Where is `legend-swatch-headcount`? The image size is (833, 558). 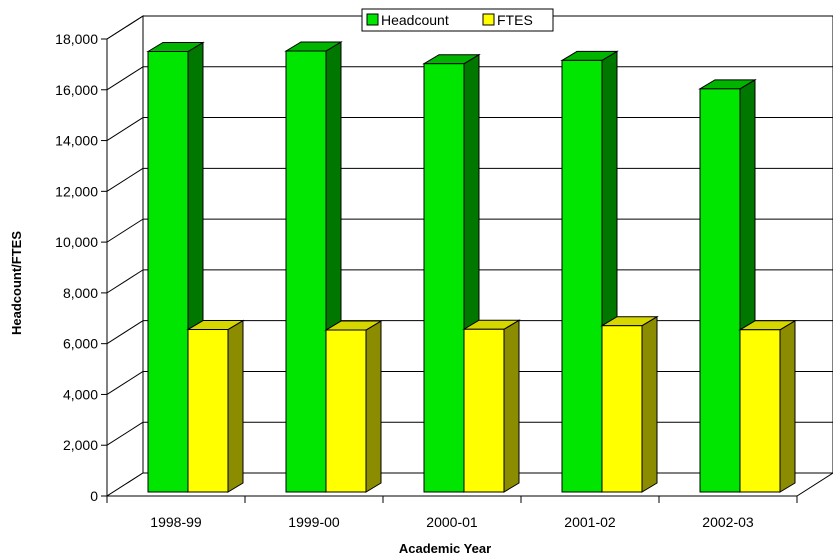 legend-swatch-headcount is located at coordinates (372, 19).